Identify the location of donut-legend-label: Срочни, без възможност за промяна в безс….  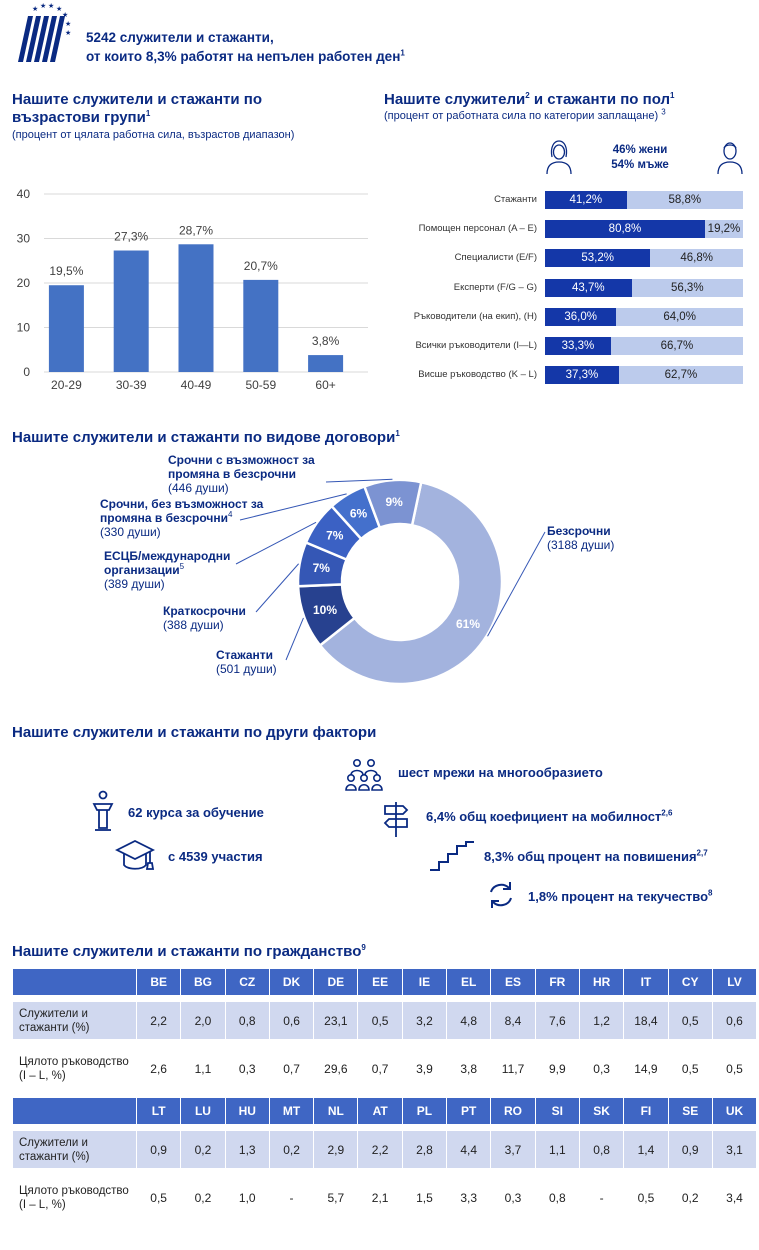
(182, 518).